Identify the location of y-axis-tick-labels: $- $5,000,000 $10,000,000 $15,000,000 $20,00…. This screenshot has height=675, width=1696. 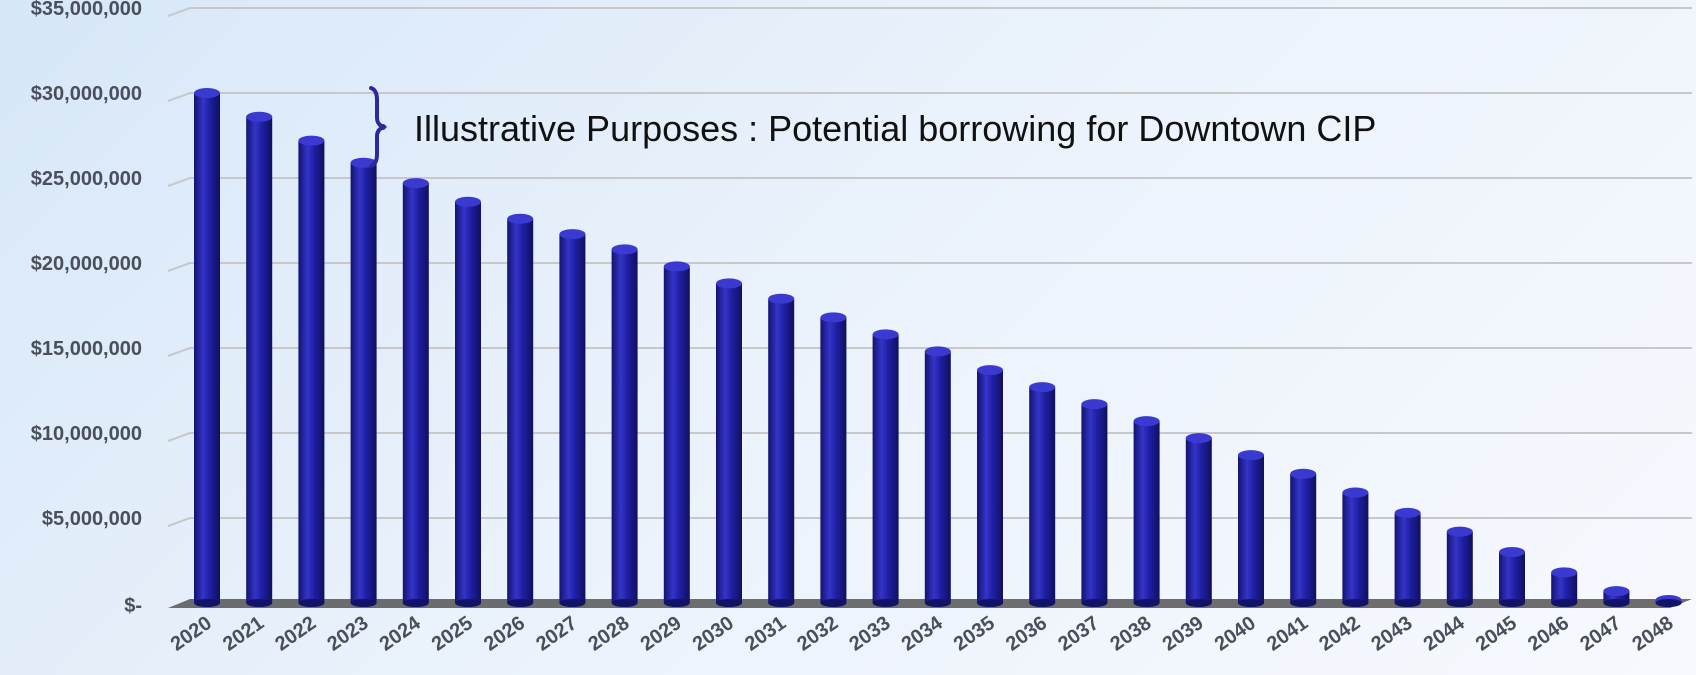
(86, 308).